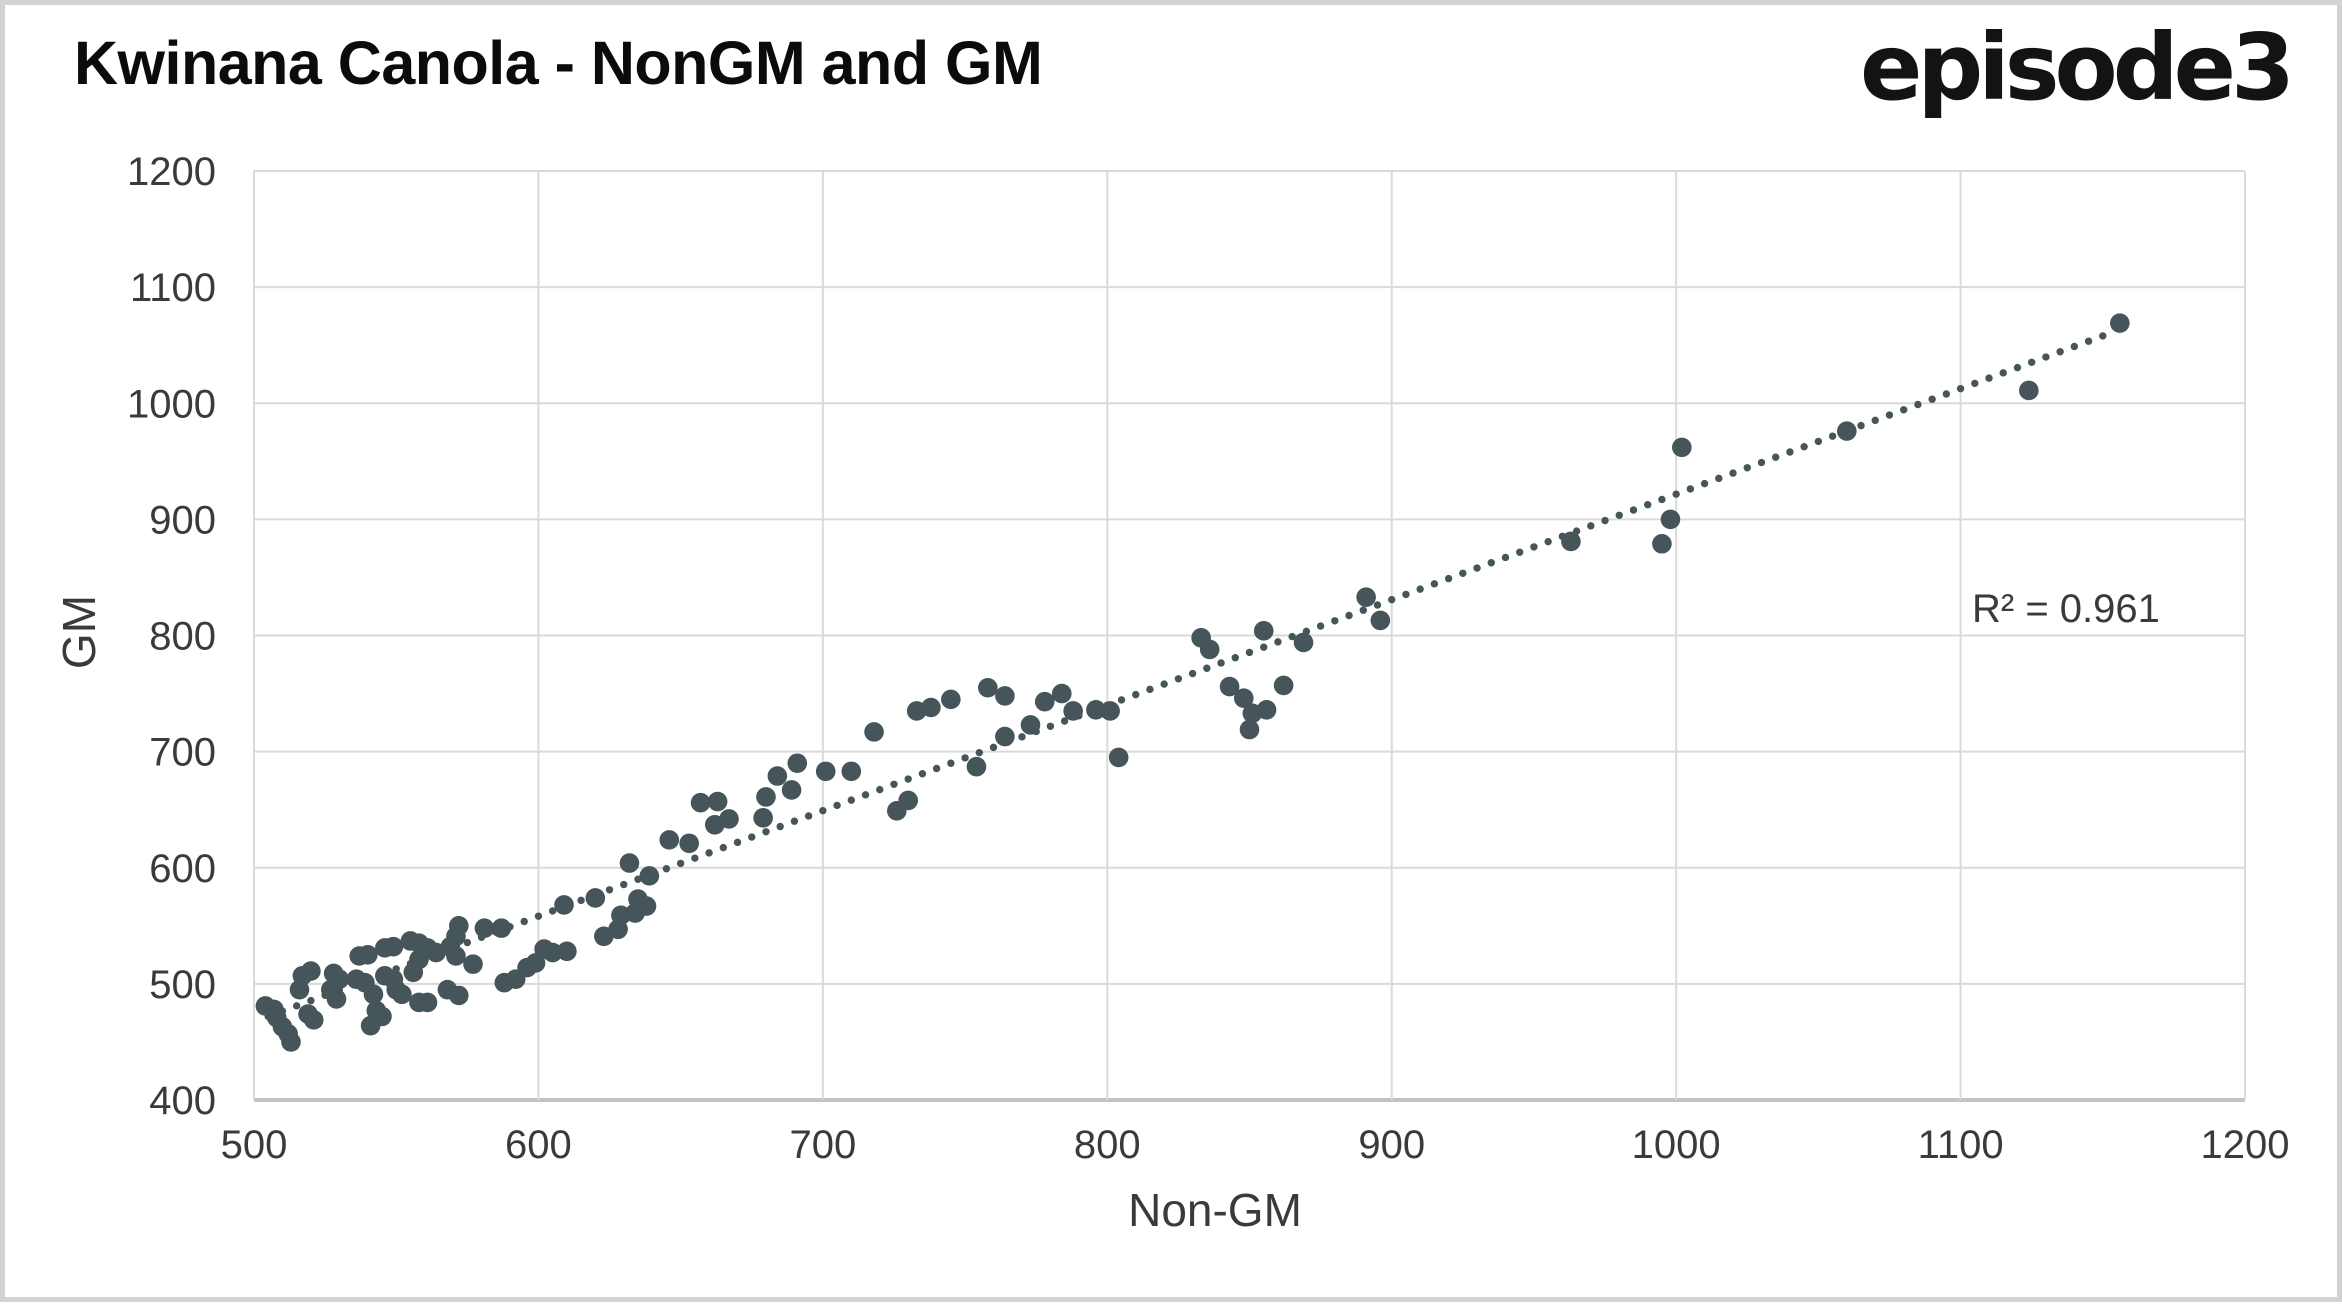  What do you see at coordinates (2077, 67) in the screenshot?
I see `episode3-logo: episode3` at bounding box center [2077, 67].